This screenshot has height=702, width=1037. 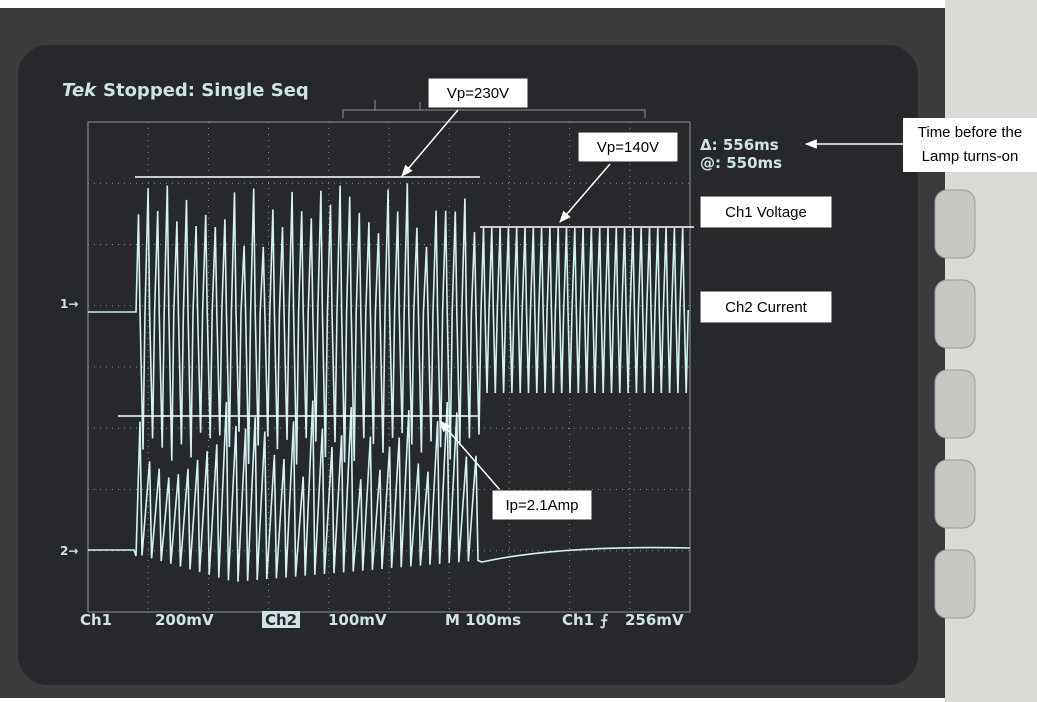 I want to click on ch1-marker: 1→, so click(x=69, y=304).